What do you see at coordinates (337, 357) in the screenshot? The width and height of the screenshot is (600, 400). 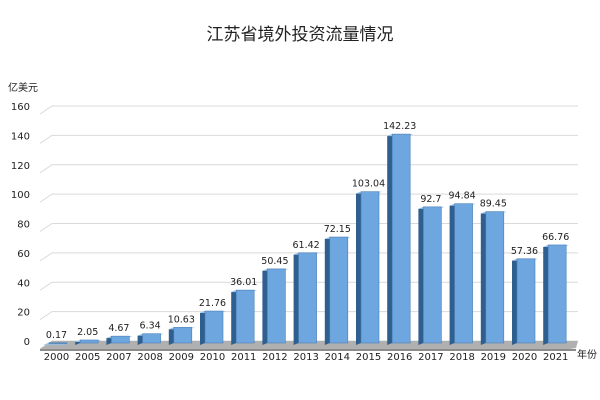 I see `x-tick-label: 2014` at bounding box center [337, 357].